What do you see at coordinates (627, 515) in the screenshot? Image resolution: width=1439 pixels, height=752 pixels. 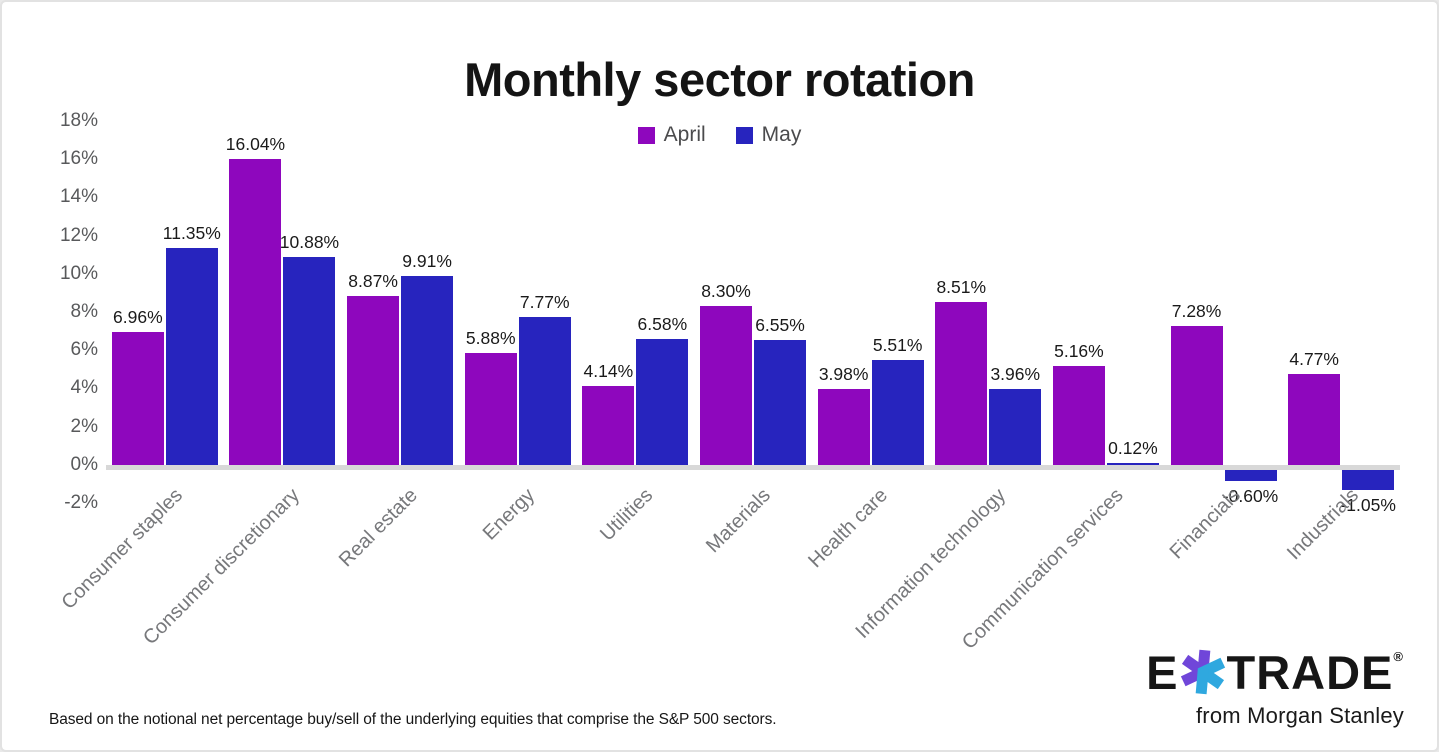 I see `x-axis-label: Utilities` at bounding box center [627, 515].